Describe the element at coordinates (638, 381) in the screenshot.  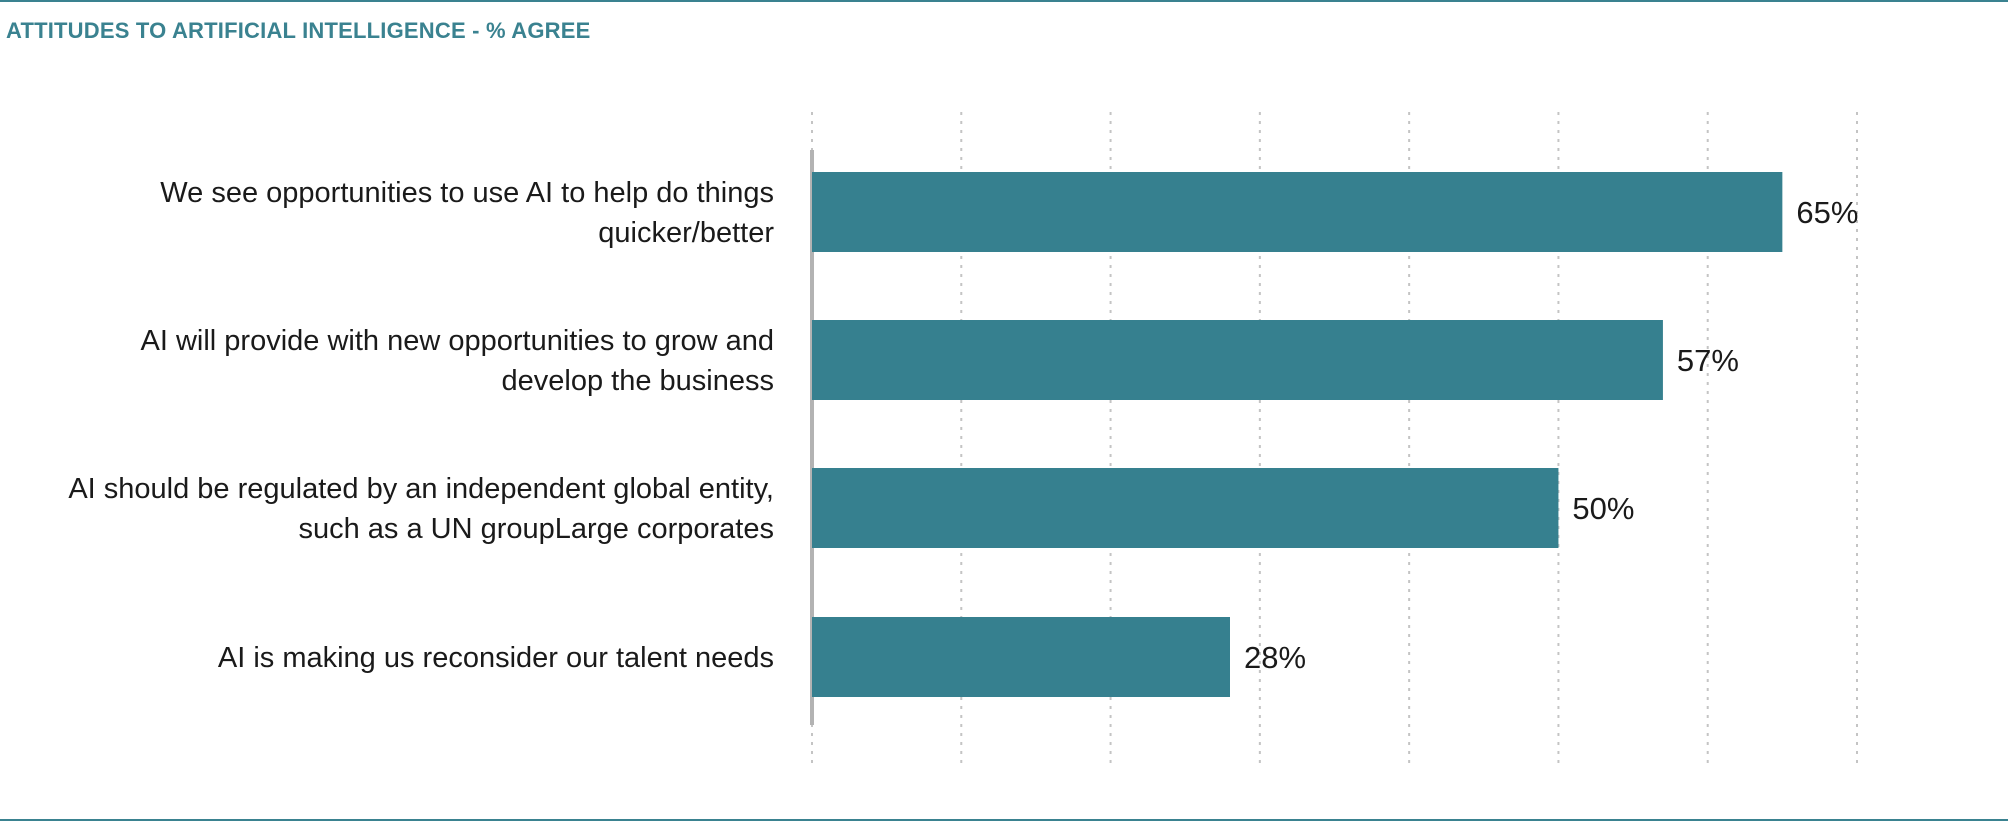
I see `category-label: develop the business` at that location.